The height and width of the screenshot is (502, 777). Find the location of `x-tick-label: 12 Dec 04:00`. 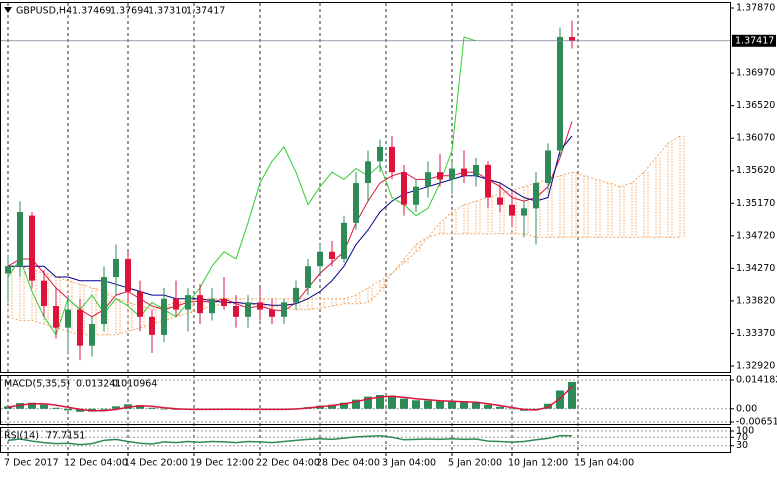

x-tick-label: 12 Dec 04:00 is located at coordinates (96, 463).